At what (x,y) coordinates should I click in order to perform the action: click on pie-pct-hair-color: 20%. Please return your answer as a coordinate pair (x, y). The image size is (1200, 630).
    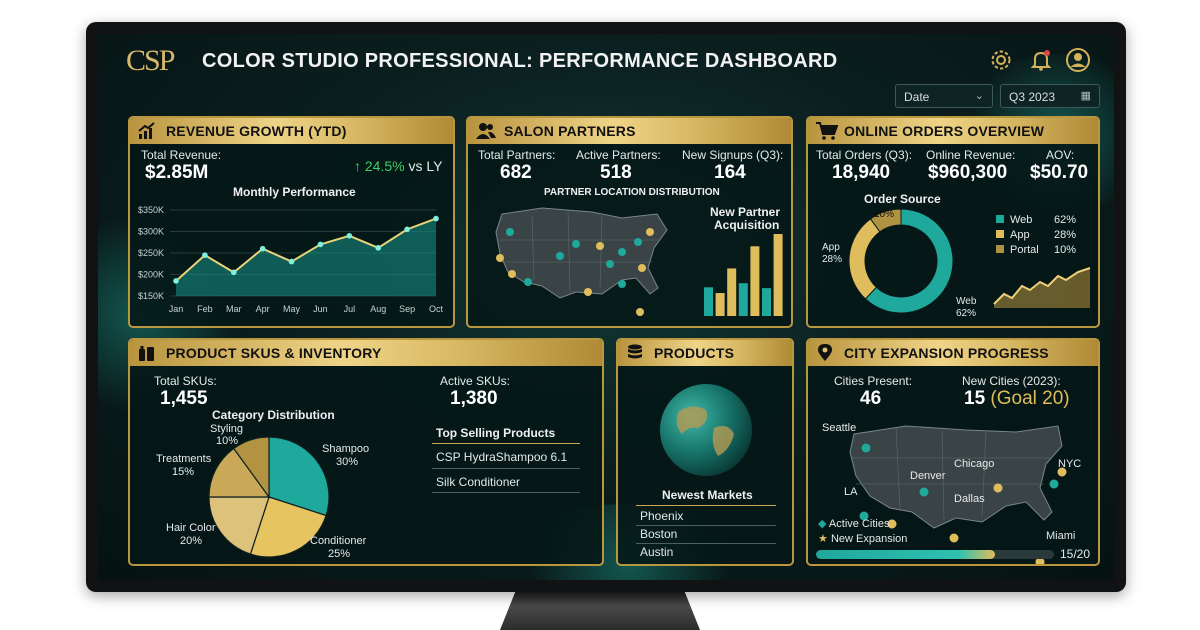
    Looking at the image, I should click on (191, 541).